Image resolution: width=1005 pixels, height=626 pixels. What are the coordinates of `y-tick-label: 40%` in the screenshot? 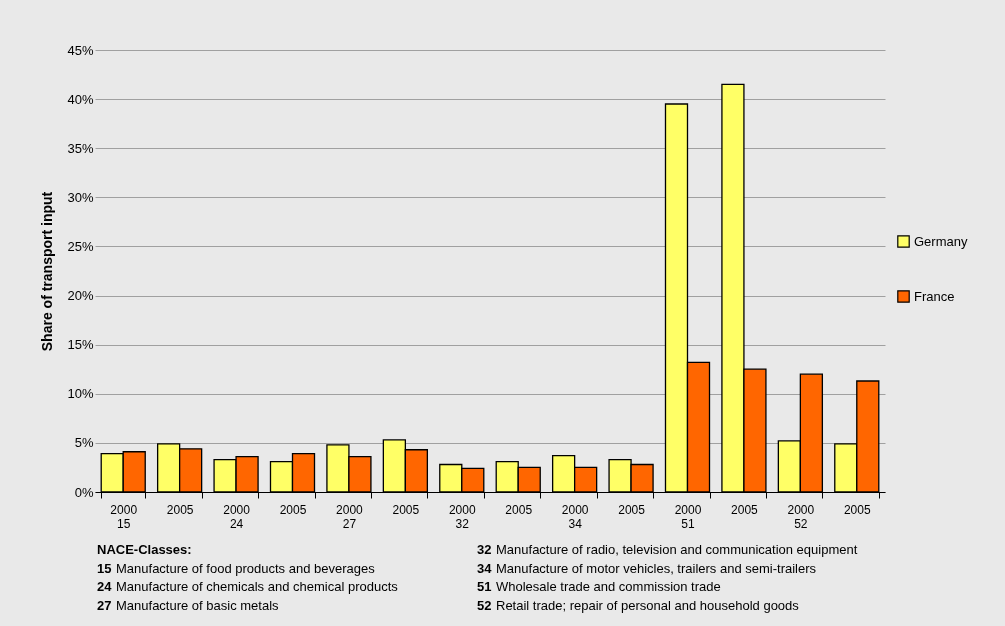 It's located at (80, 99).